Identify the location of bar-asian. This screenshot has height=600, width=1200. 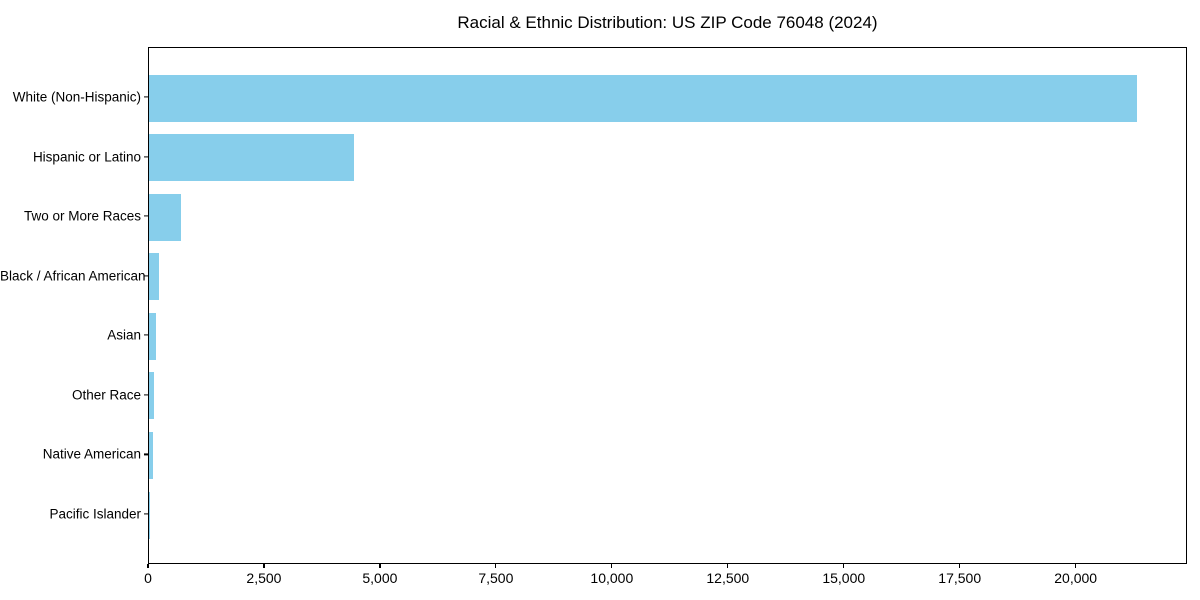
(152, 336).